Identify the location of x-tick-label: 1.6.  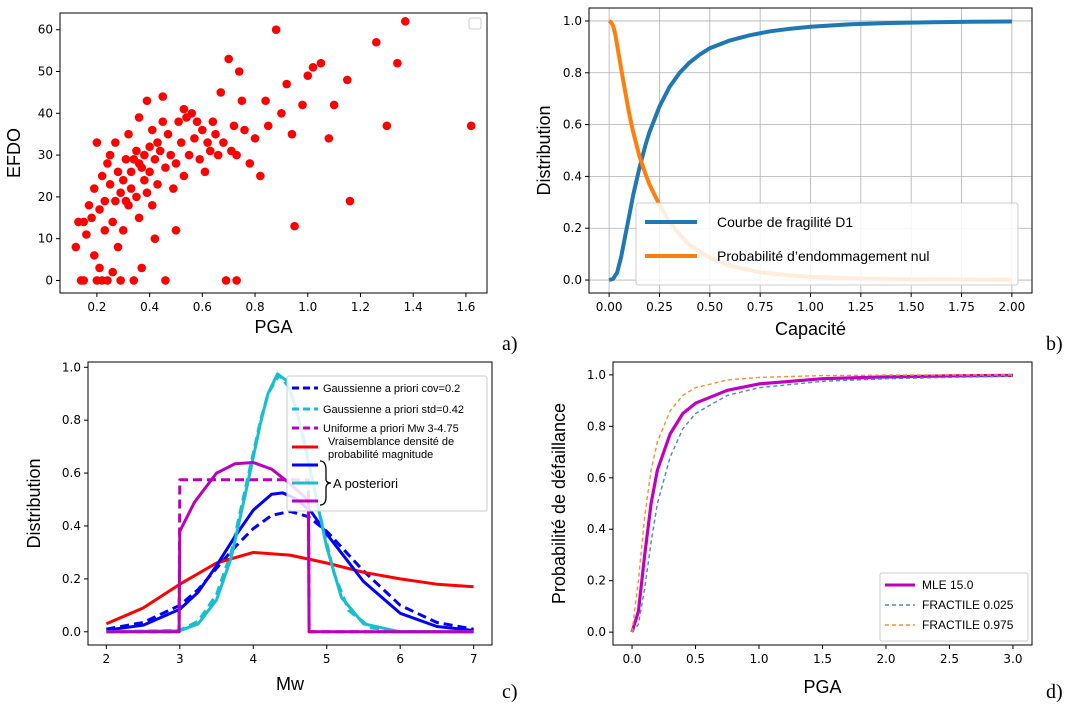
(465, 307).